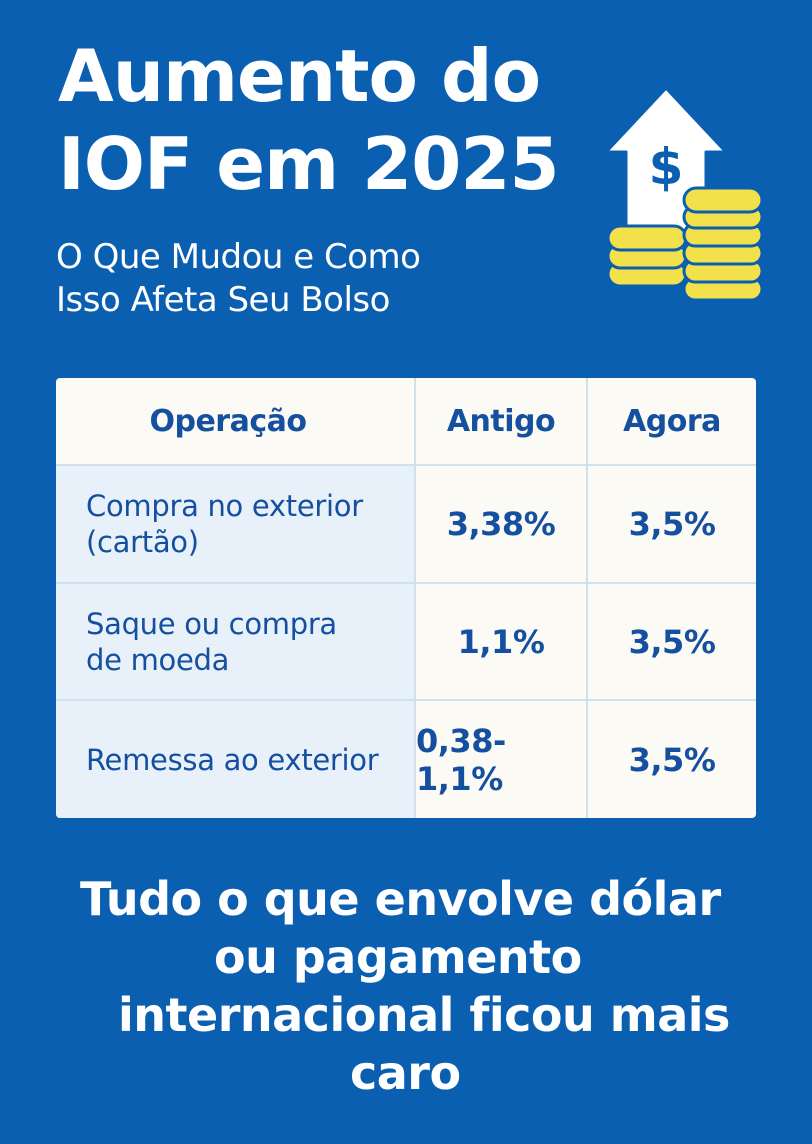  What do you see at coordinates (400, 899) in the screenshot?
I see `footer-line-1: Tudo o que envolve dólar` at bounding box center [400, 899].